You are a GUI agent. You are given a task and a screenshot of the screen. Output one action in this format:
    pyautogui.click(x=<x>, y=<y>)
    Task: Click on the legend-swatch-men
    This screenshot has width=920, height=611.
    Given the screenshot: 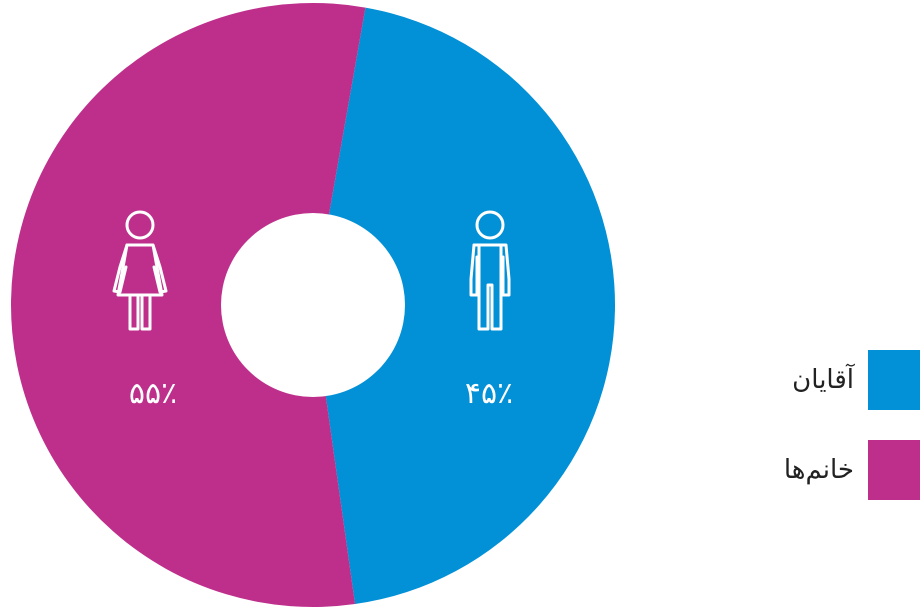 What is the action you would take?
    pyautogui.click(x=894, y=380)
    